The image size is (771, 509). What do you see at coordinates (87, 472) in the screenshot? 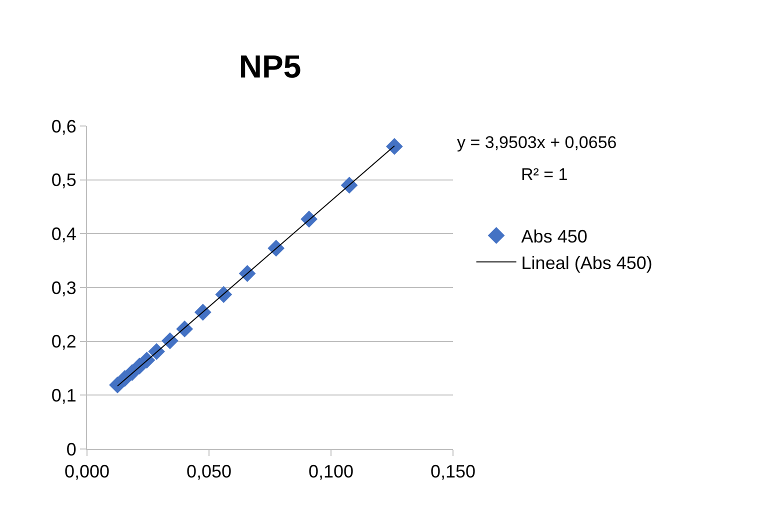
I see `x-tick-label: 0,000` at bounding box center [87, 472].